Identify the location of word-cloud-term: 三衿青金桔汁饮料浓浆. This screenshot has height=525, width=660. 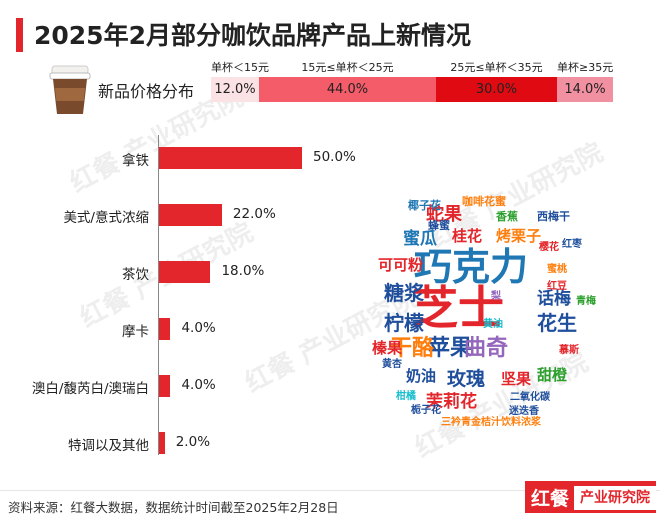
(491, 422).